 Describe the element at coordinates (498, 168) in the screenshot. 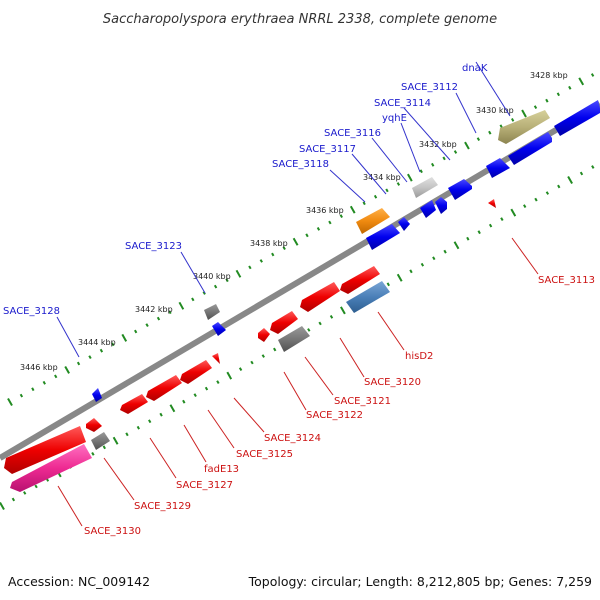

I see `gene-arrow-SACE_3113a` at that location.